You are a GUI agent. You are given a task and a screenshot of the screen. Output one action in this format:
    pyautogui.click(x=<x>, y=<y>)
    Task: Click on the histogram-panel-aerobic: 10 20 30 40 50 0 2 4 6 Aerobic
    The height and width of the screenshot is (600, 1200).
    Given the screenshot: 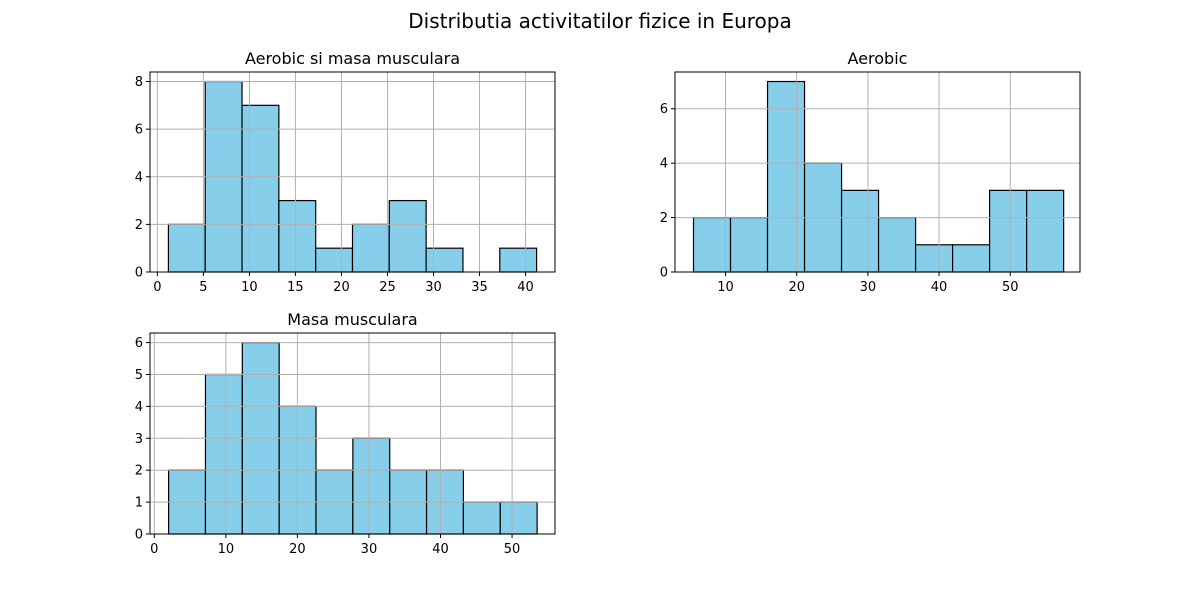 What is the action you would take?
    pyautogui.click(x=870, y=172)
    